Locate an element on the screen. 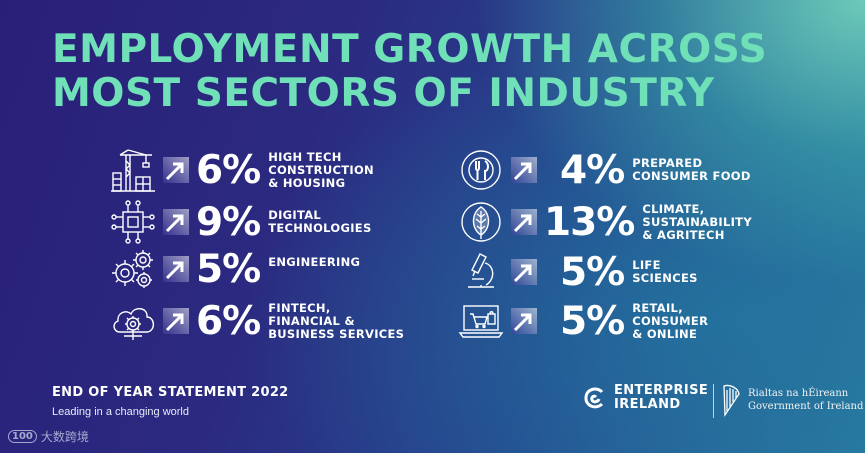 The width and height of the screenshot is (865, 453). enterprise-ireland-logo: ENTERPRISE IRELAND is located at coordinates (645, 398).